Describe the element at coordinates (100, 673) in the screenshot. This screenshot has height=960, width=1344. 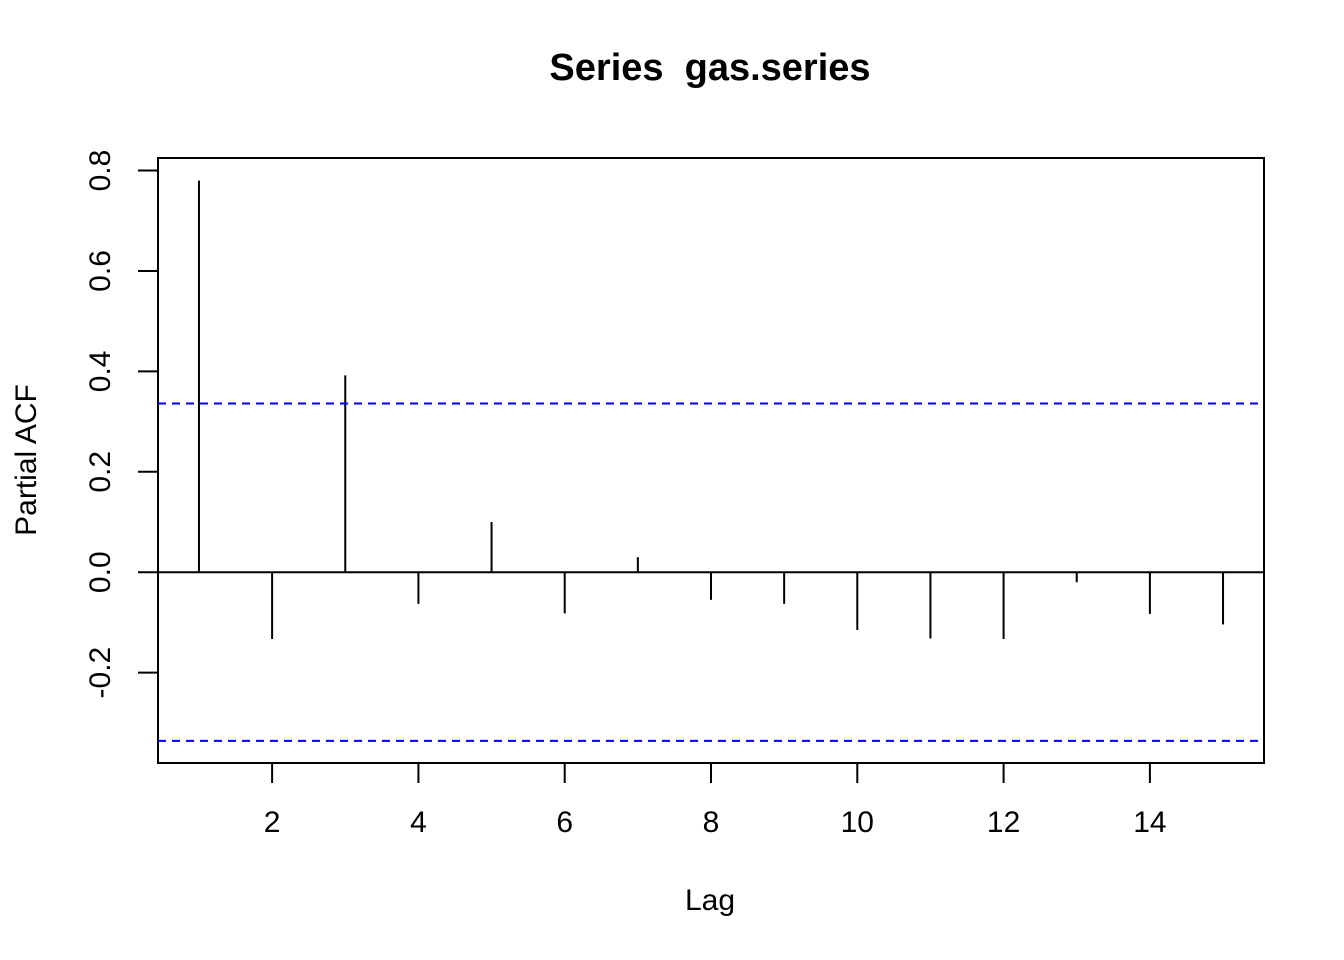
I see `y-tick-label: -0.2` at that location.